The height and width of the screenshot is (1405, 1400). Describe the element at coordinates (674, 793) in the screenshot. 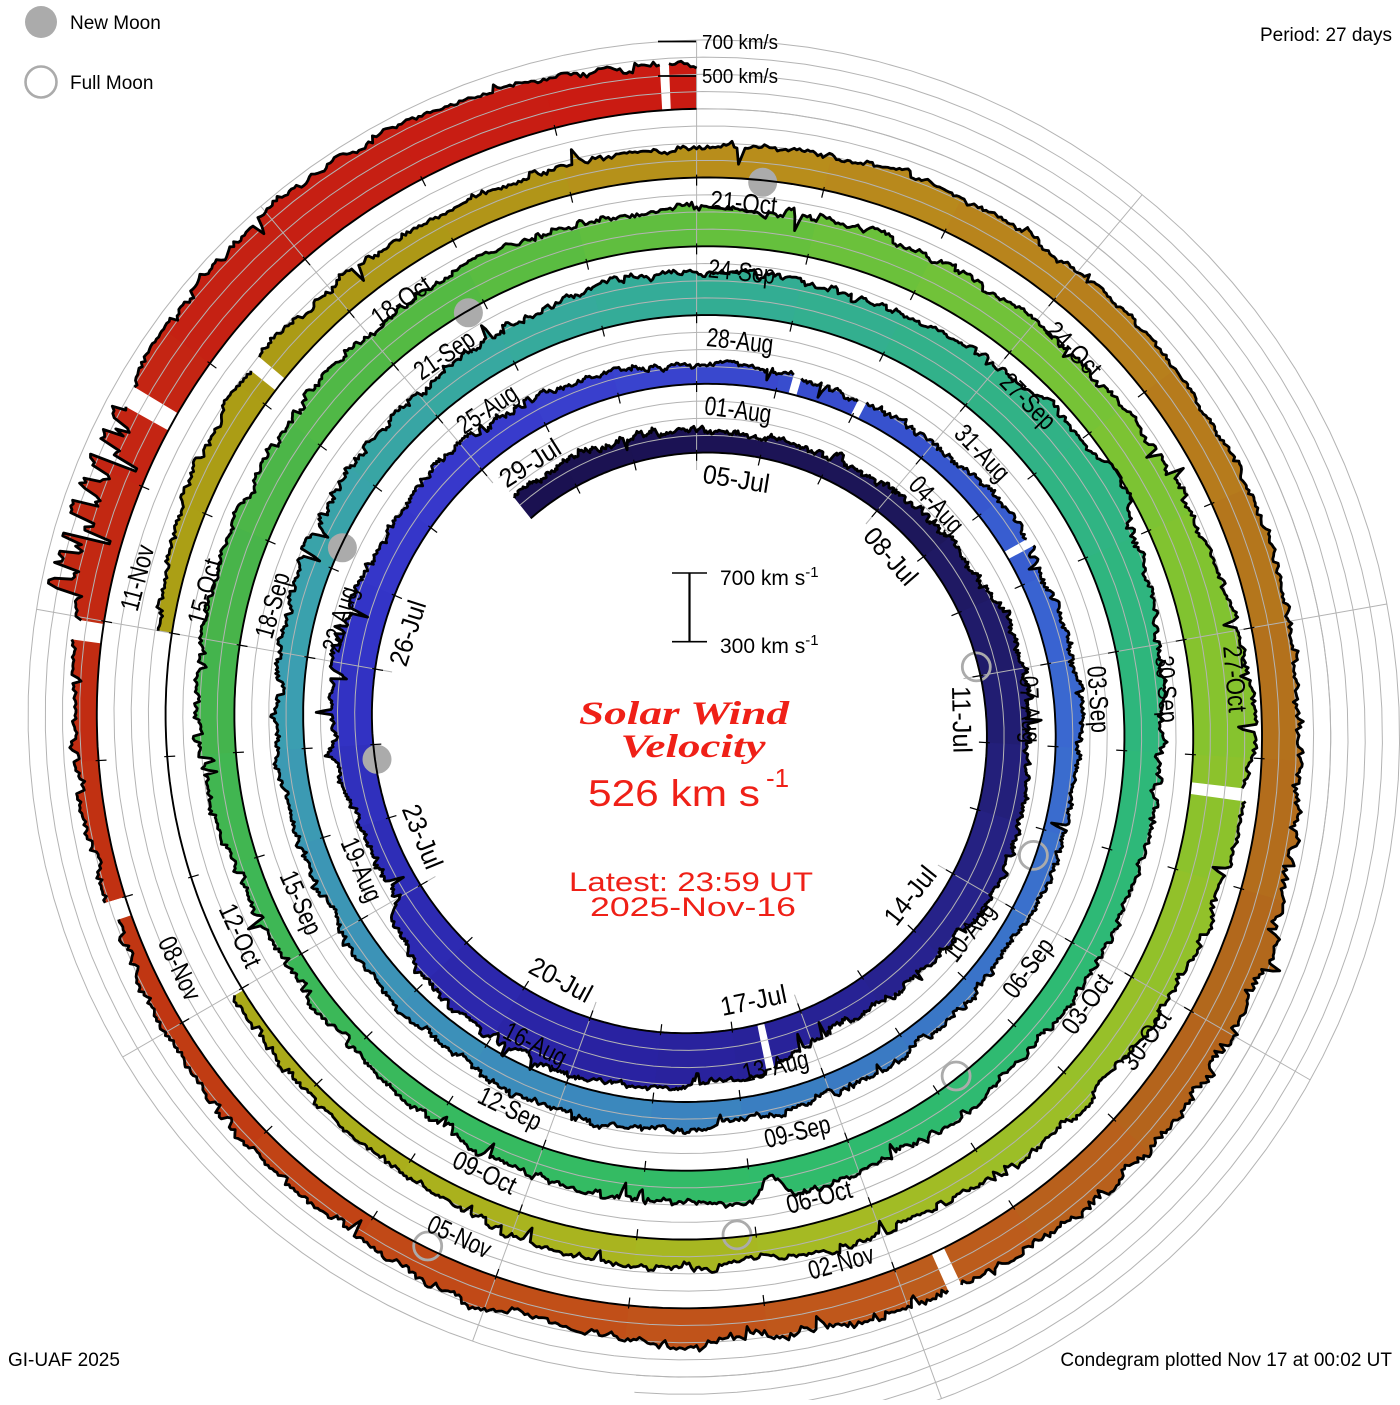

I see `svg-text: 526 km s` at that location.